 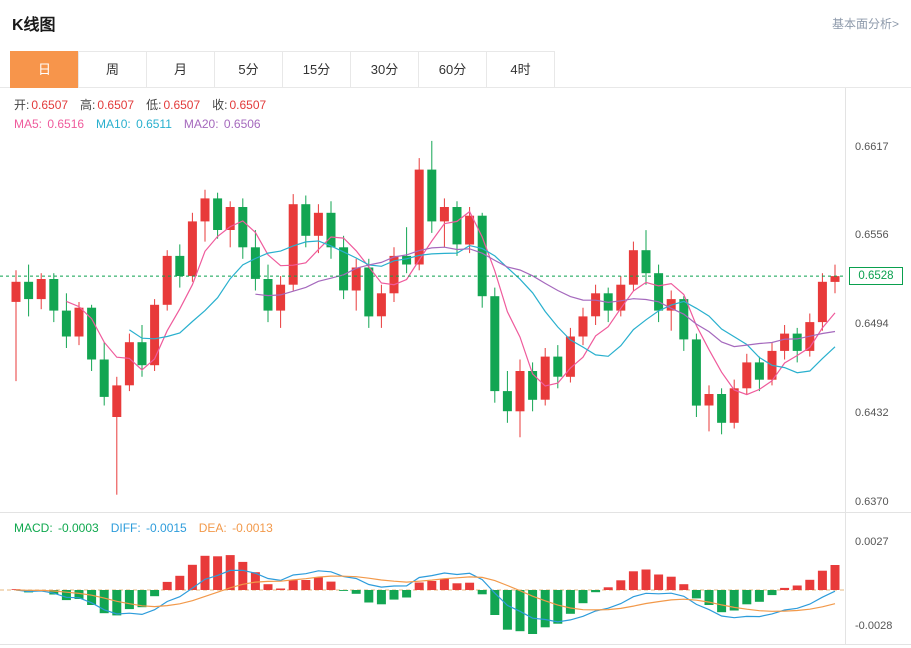 What do you see at coordinates (44, 69) in the screenshot?
I see `tab-day: 日` at bounding box center [44, 69].